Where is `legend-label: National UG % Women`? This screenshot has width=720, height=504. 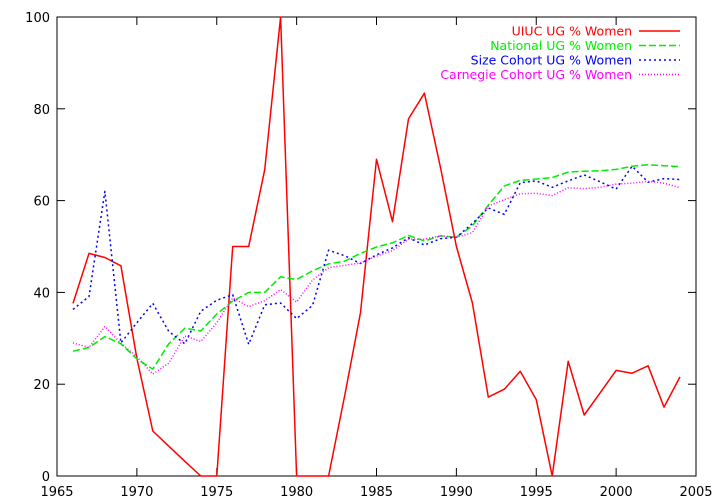
legend-label: National UG % Women is located at coordinates (561, 45).